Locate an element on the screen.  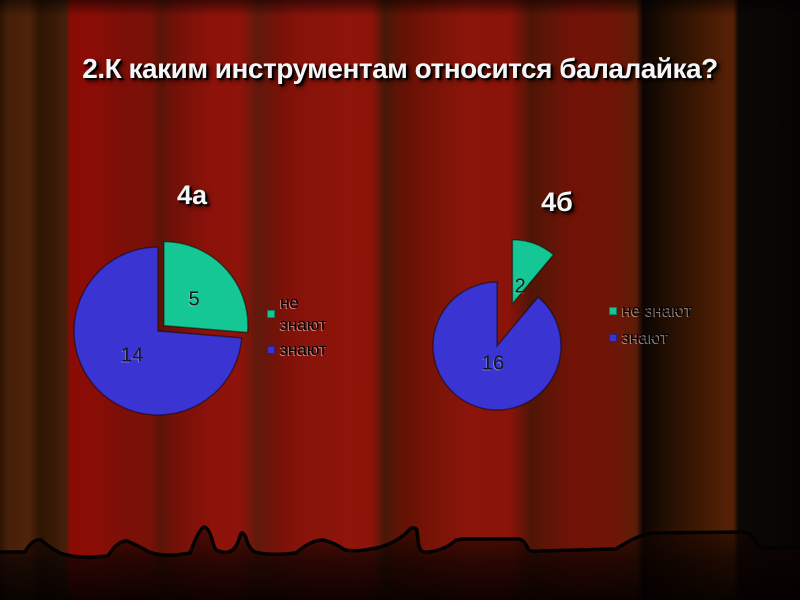
legend-4b: не знают знают is located at coordinates (650, 324).